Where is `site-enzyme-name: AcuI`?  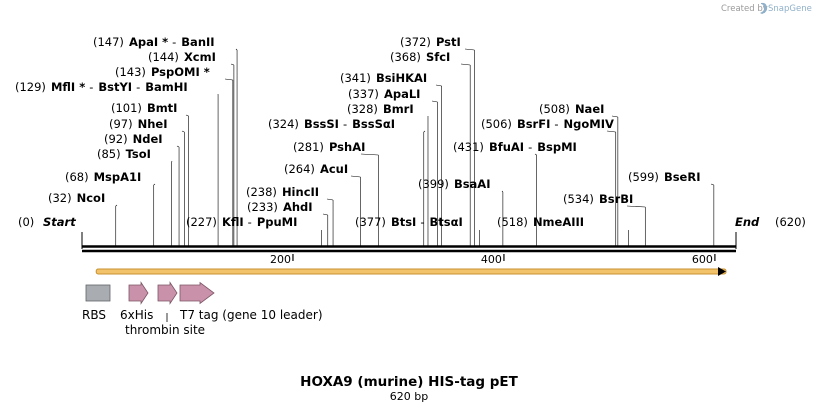 site-enzyme-name: AcuI is located at coordinates (334, 169).